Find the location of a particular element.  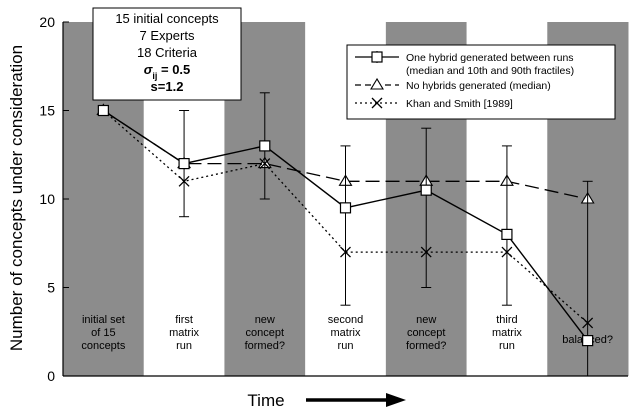

x-axis-label-group: Time is located at coordinates (326, 400).